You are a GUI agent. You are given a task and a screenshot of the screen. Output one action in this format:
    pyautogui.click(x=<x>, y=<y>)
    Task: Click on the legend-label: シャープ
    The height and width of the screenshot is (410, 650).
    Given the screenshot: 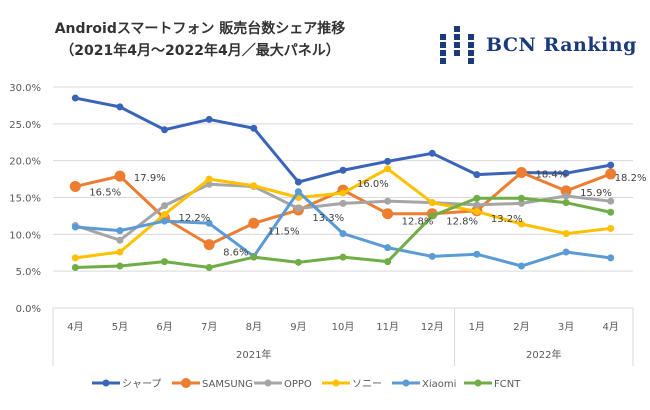 What is the action you would take?
    pyautogui.click(x=141, y=384)
    